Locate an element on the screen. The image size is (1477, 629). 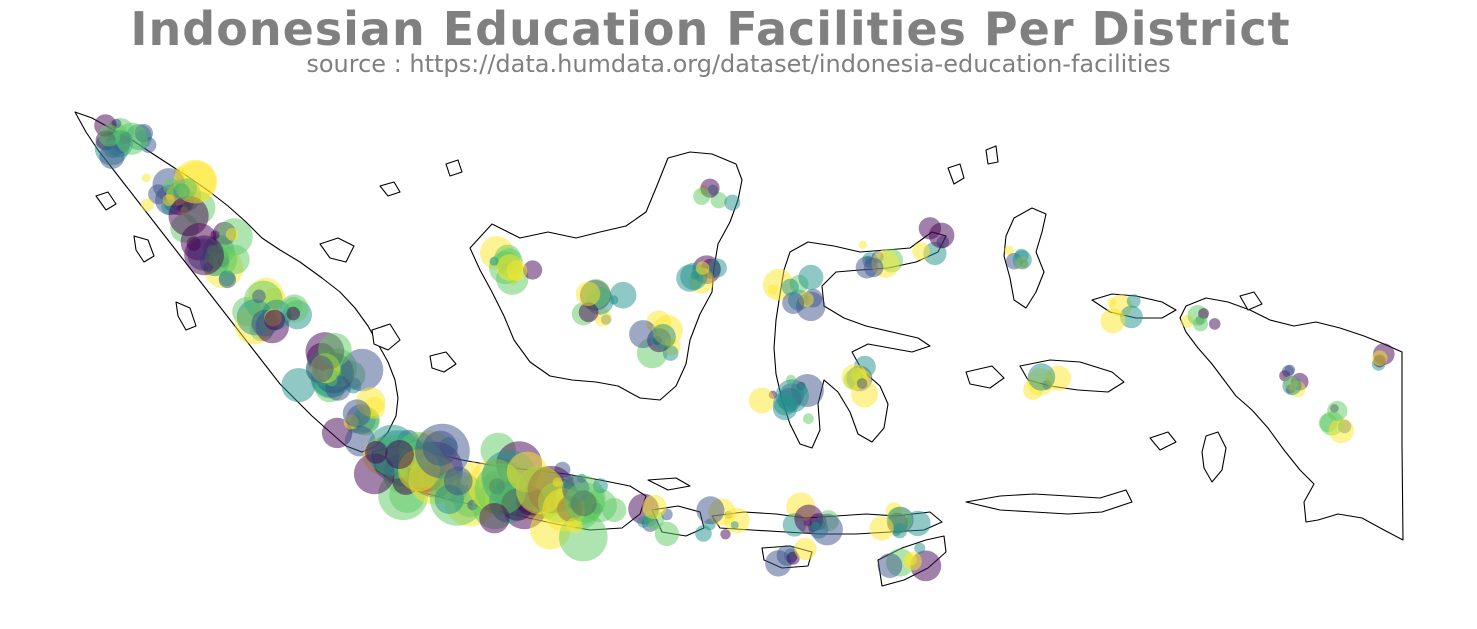
island-timor-east is located at coordinates (1049, 502).